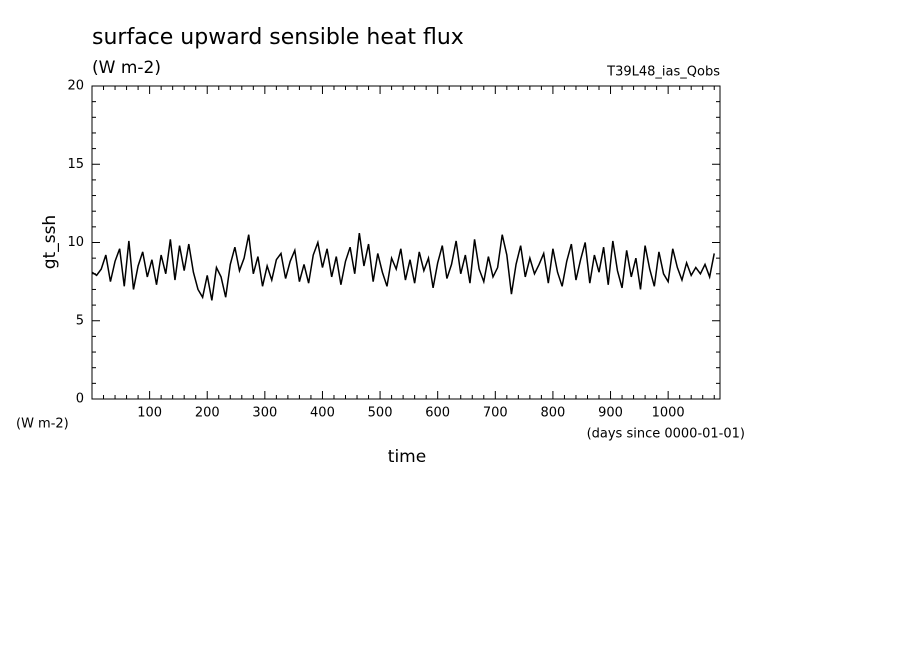  I want to click on x-tick-label: 900, so click(610, 413).